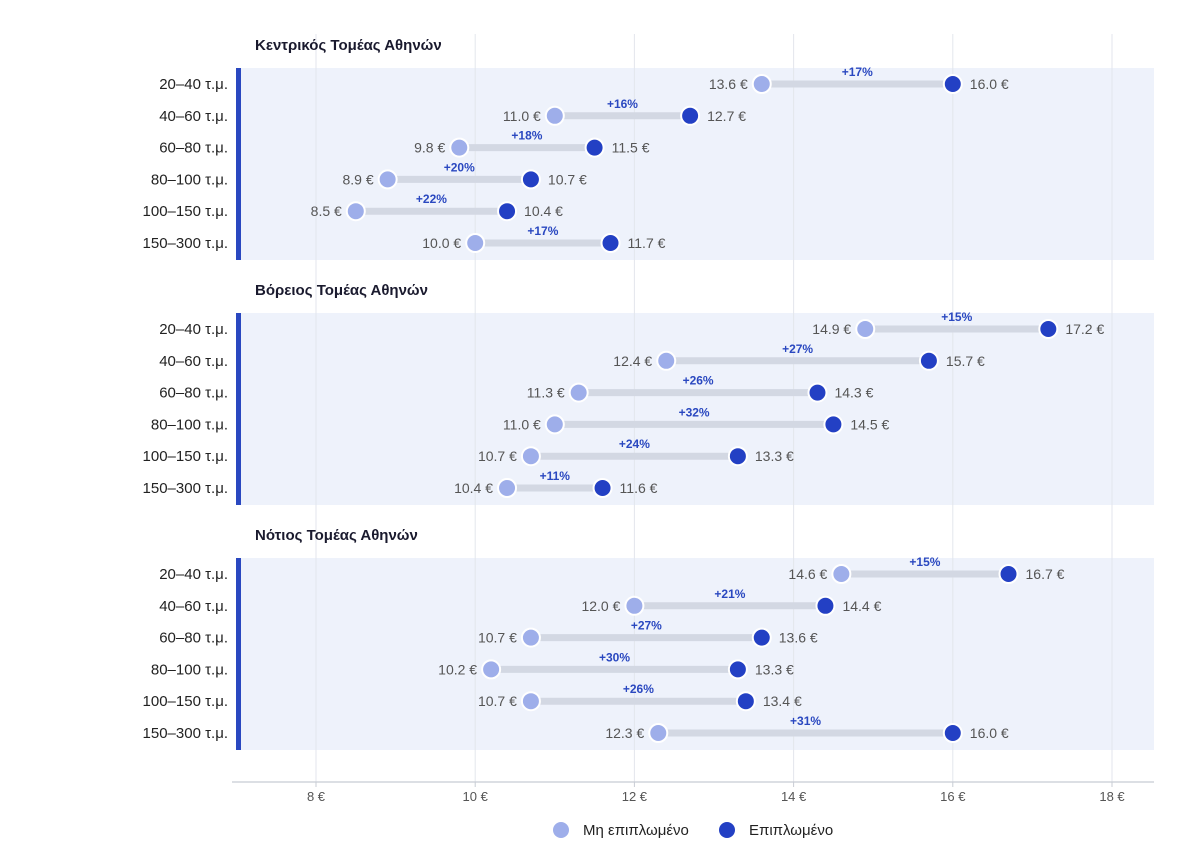 This screenshot has height=863, width=1200. I want to click on change-label: +11%, so click(555, 476).